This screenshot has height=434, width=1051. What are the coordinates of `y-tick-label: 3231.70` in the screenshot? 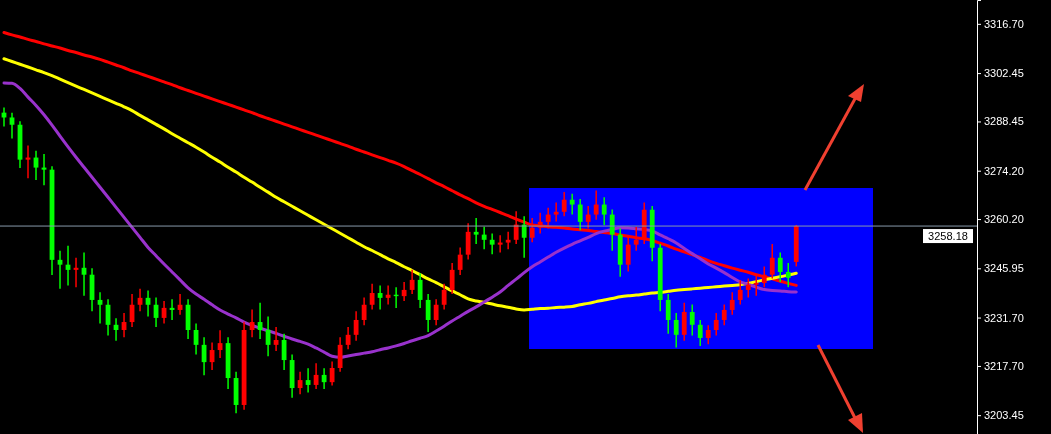 It's located at (1004, 317).